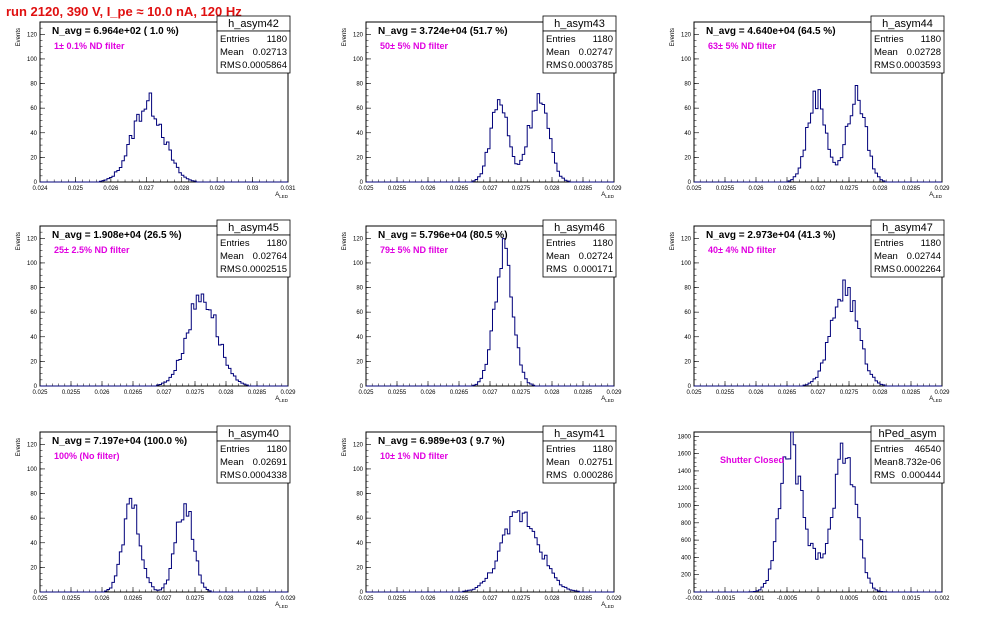 Image resolution: width=996 pixels, height=622 pixels. What do you see at coordinates (686, 541) in the screenshot?
I see `y-tick-label: 600` at bounding box center [686, 541].